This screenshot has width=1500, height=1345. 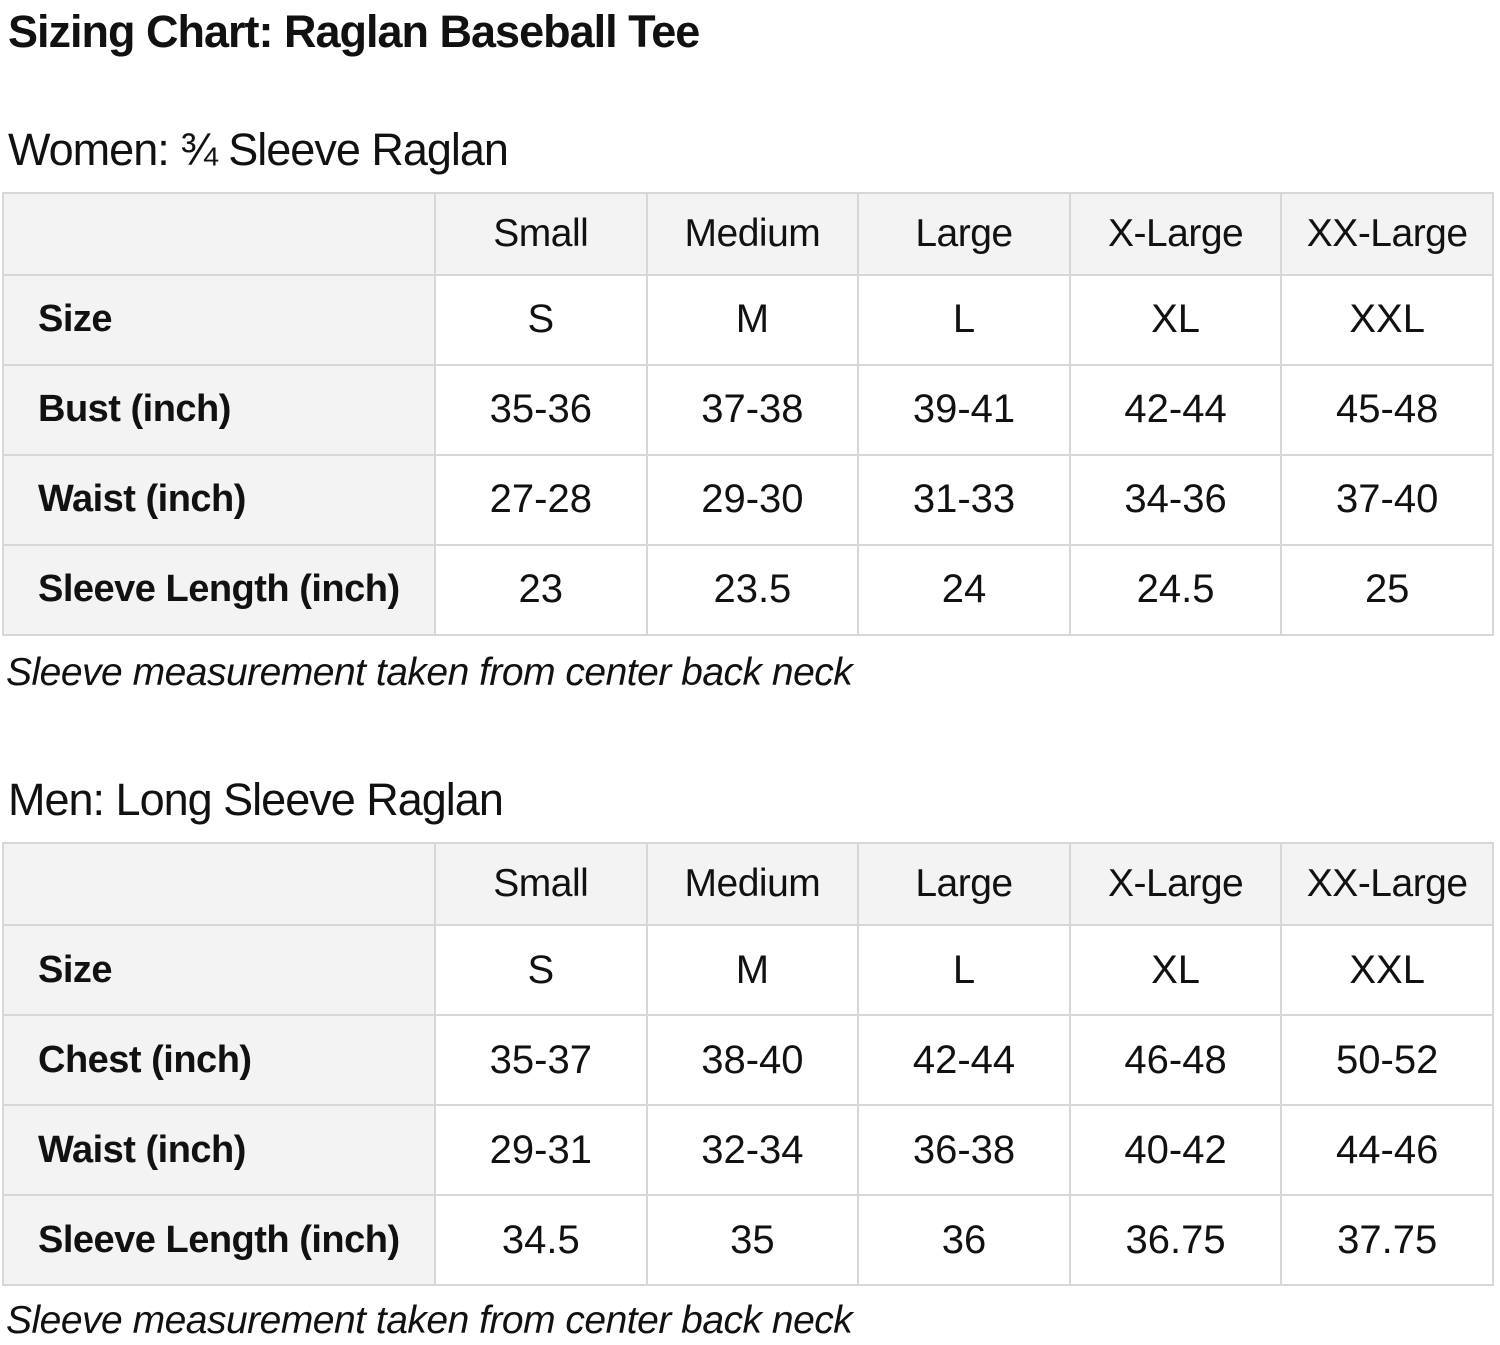 I want to click on table-cell: 50-52, so click(x=1387, y=1060).